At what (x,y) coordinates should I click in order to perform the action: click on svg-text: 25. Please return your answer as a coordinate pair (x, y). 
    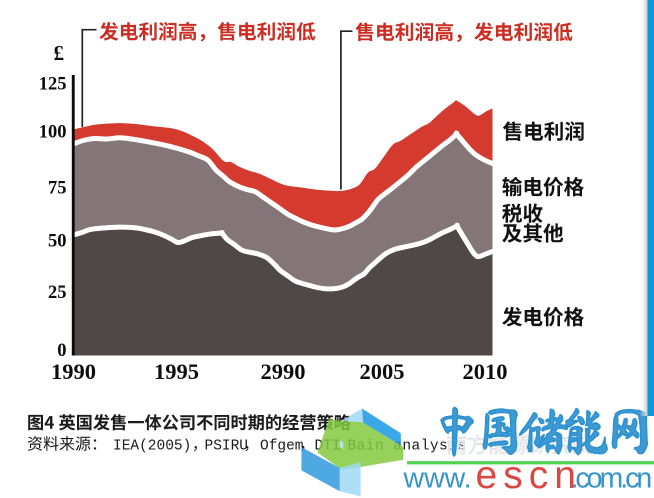
    Looking at the image, I should click on (57, 293).